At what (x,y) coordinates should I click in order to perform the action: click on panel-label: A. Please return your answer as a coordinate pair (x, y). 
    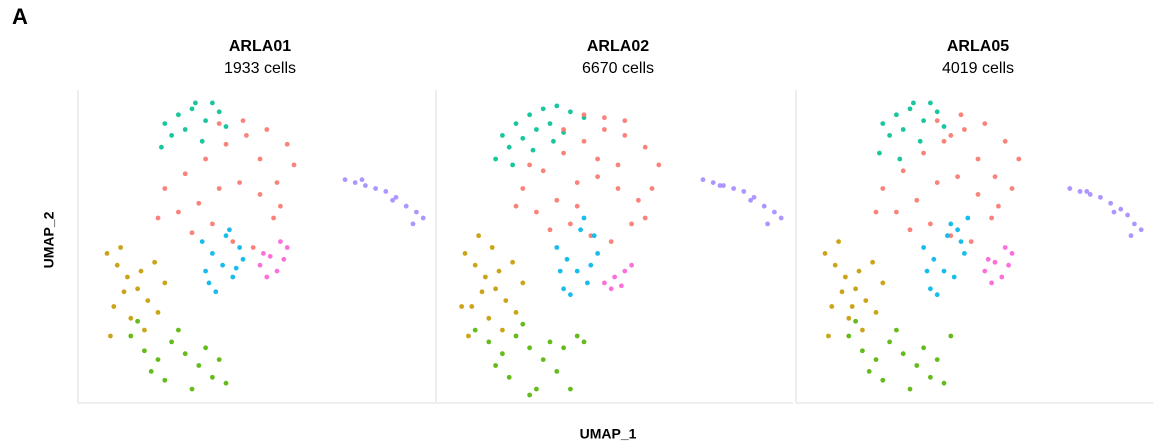
    Looking at the image, I should click on (20, 16).